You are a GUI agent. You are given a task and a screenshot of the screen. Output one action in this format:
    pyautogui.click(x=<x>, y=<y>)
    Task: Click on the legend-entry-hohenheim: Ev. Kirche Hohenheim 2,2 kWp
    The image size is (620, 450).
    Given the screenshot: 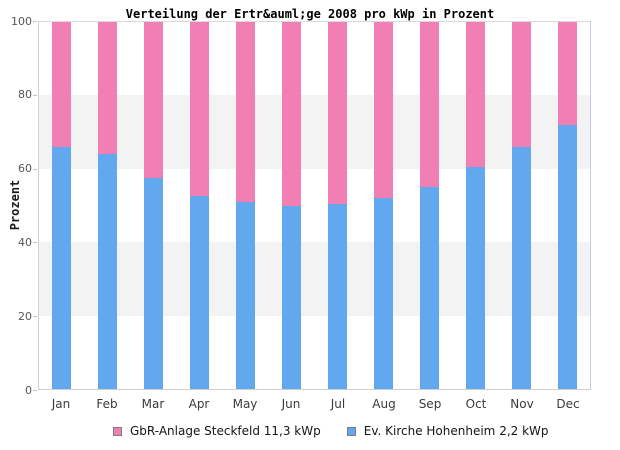 What is the action you would take?
    pyautogui.click(x=447, y=431)
    